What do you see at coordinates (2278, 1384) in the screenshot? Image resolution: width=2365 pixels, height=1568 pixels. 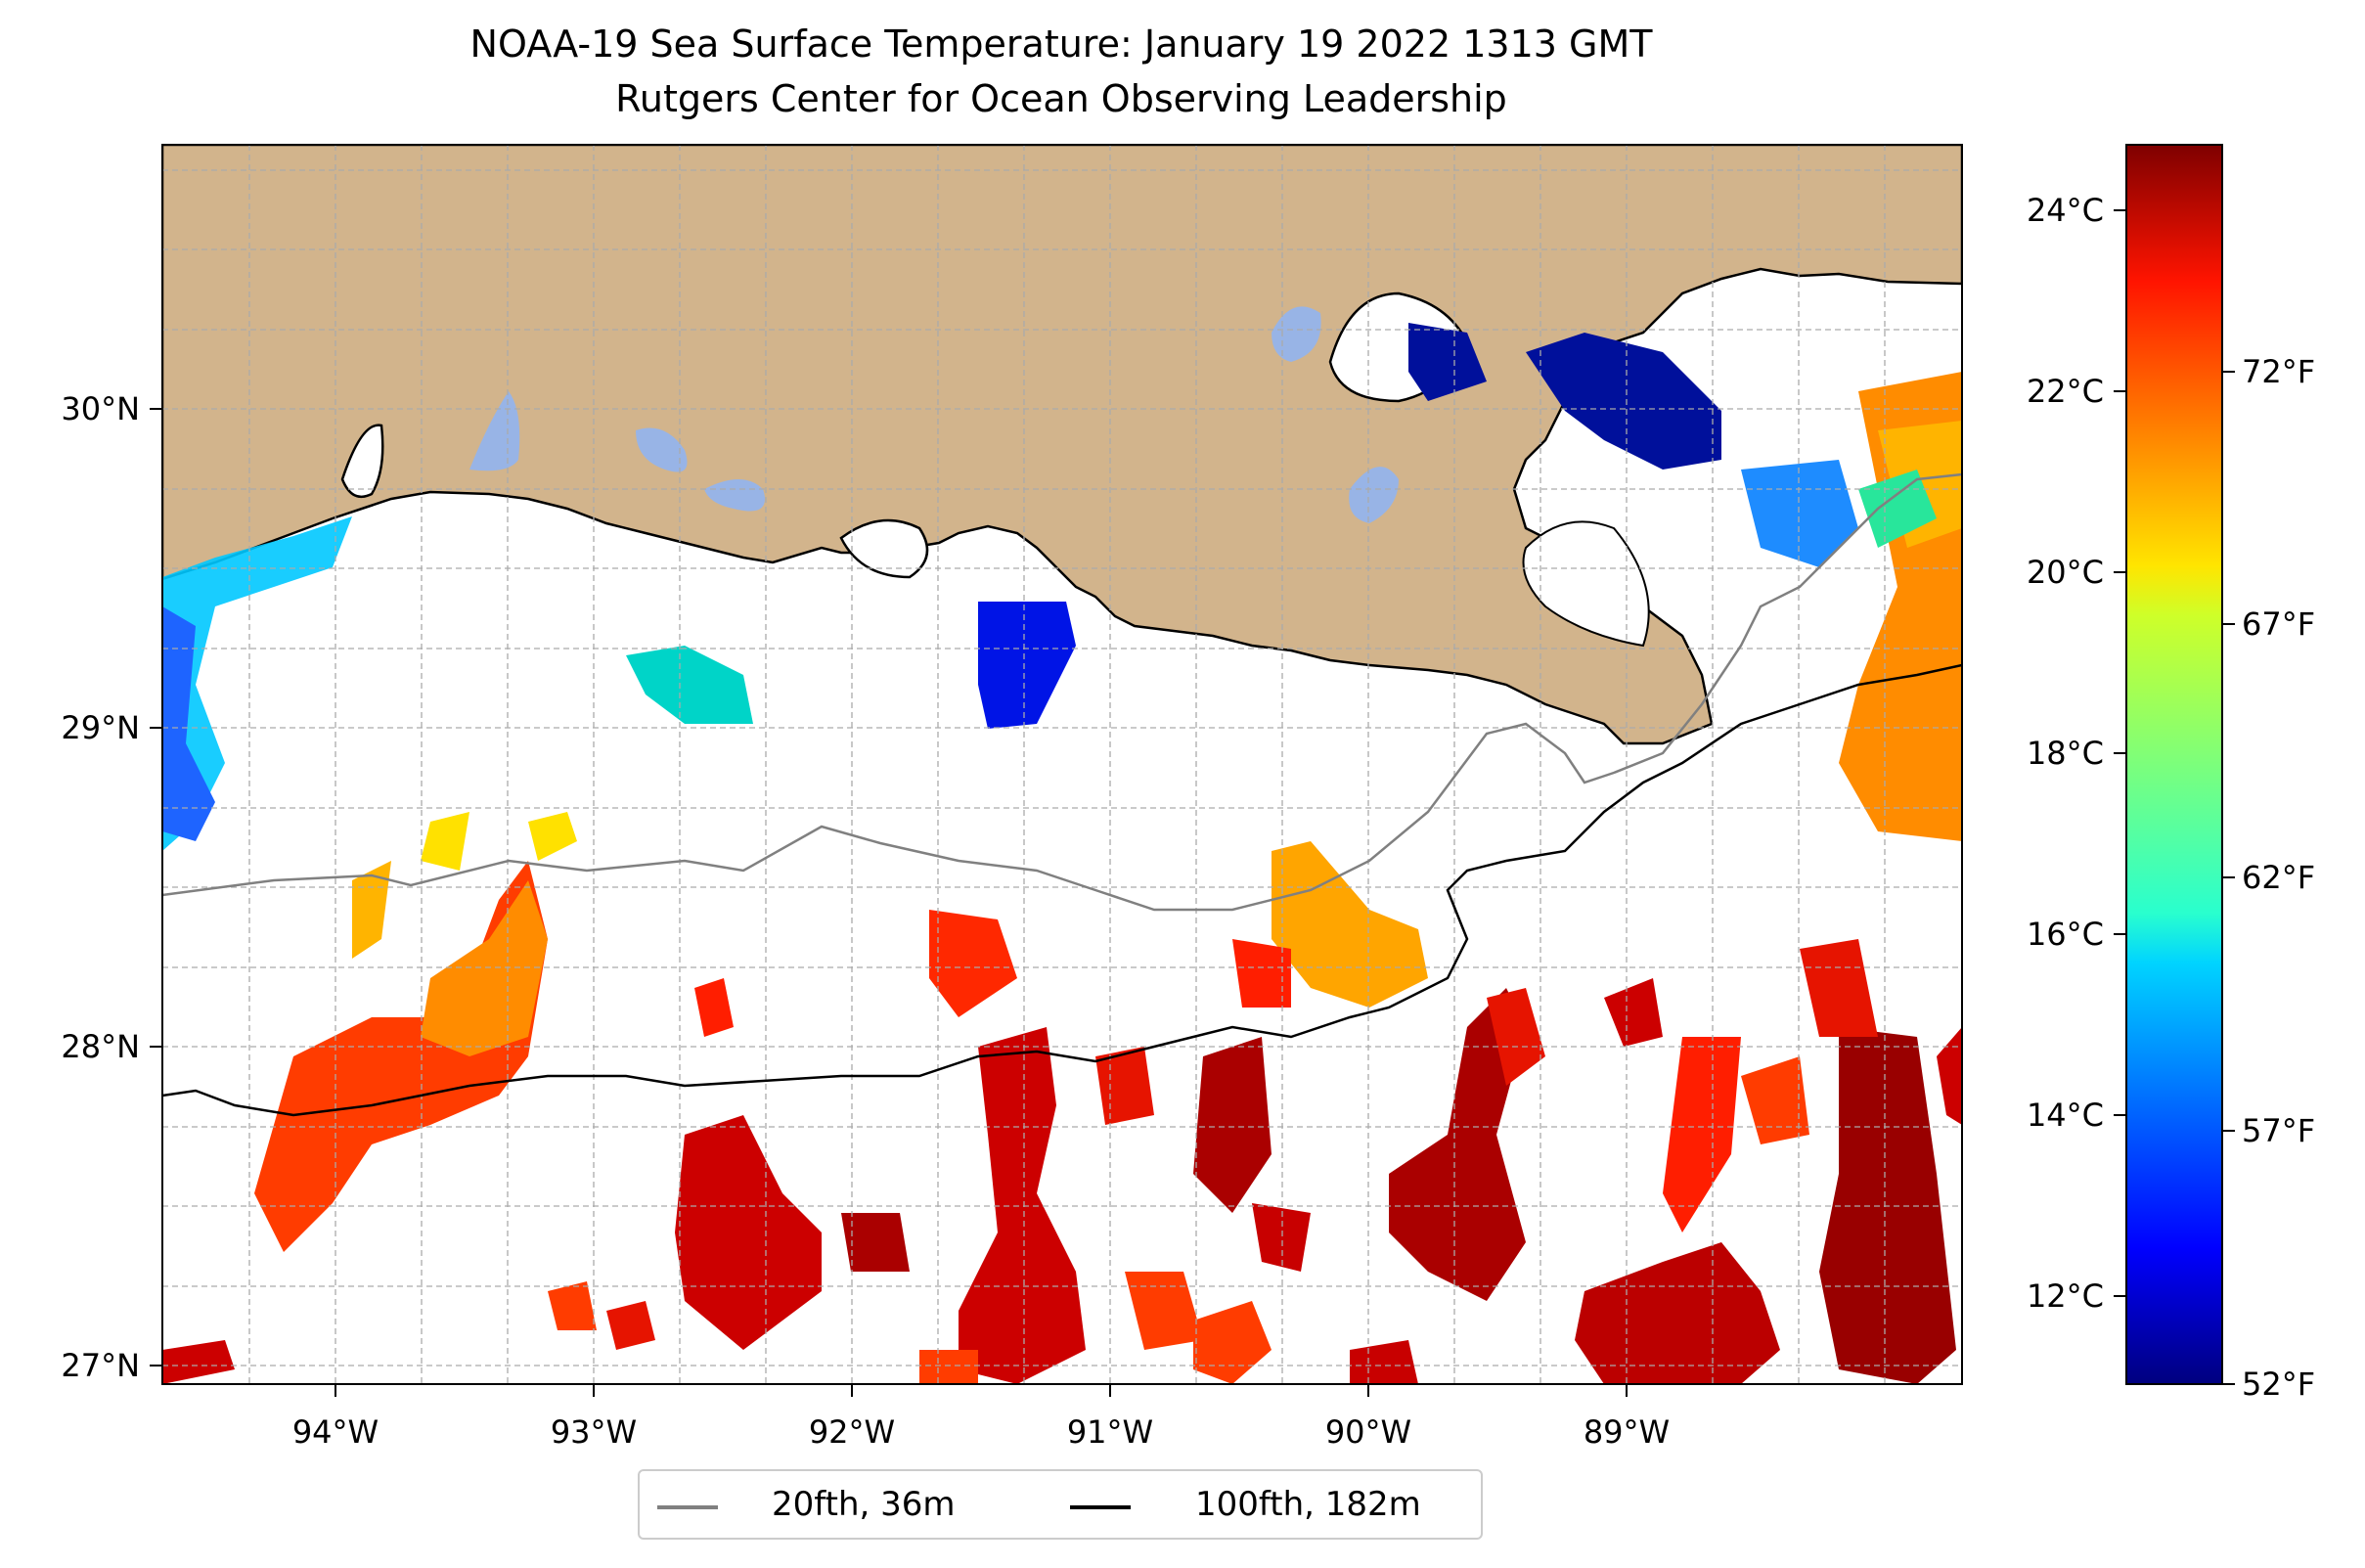 I see `colorbar-f-52: 52°F` at bounding box center [2278, 1384].